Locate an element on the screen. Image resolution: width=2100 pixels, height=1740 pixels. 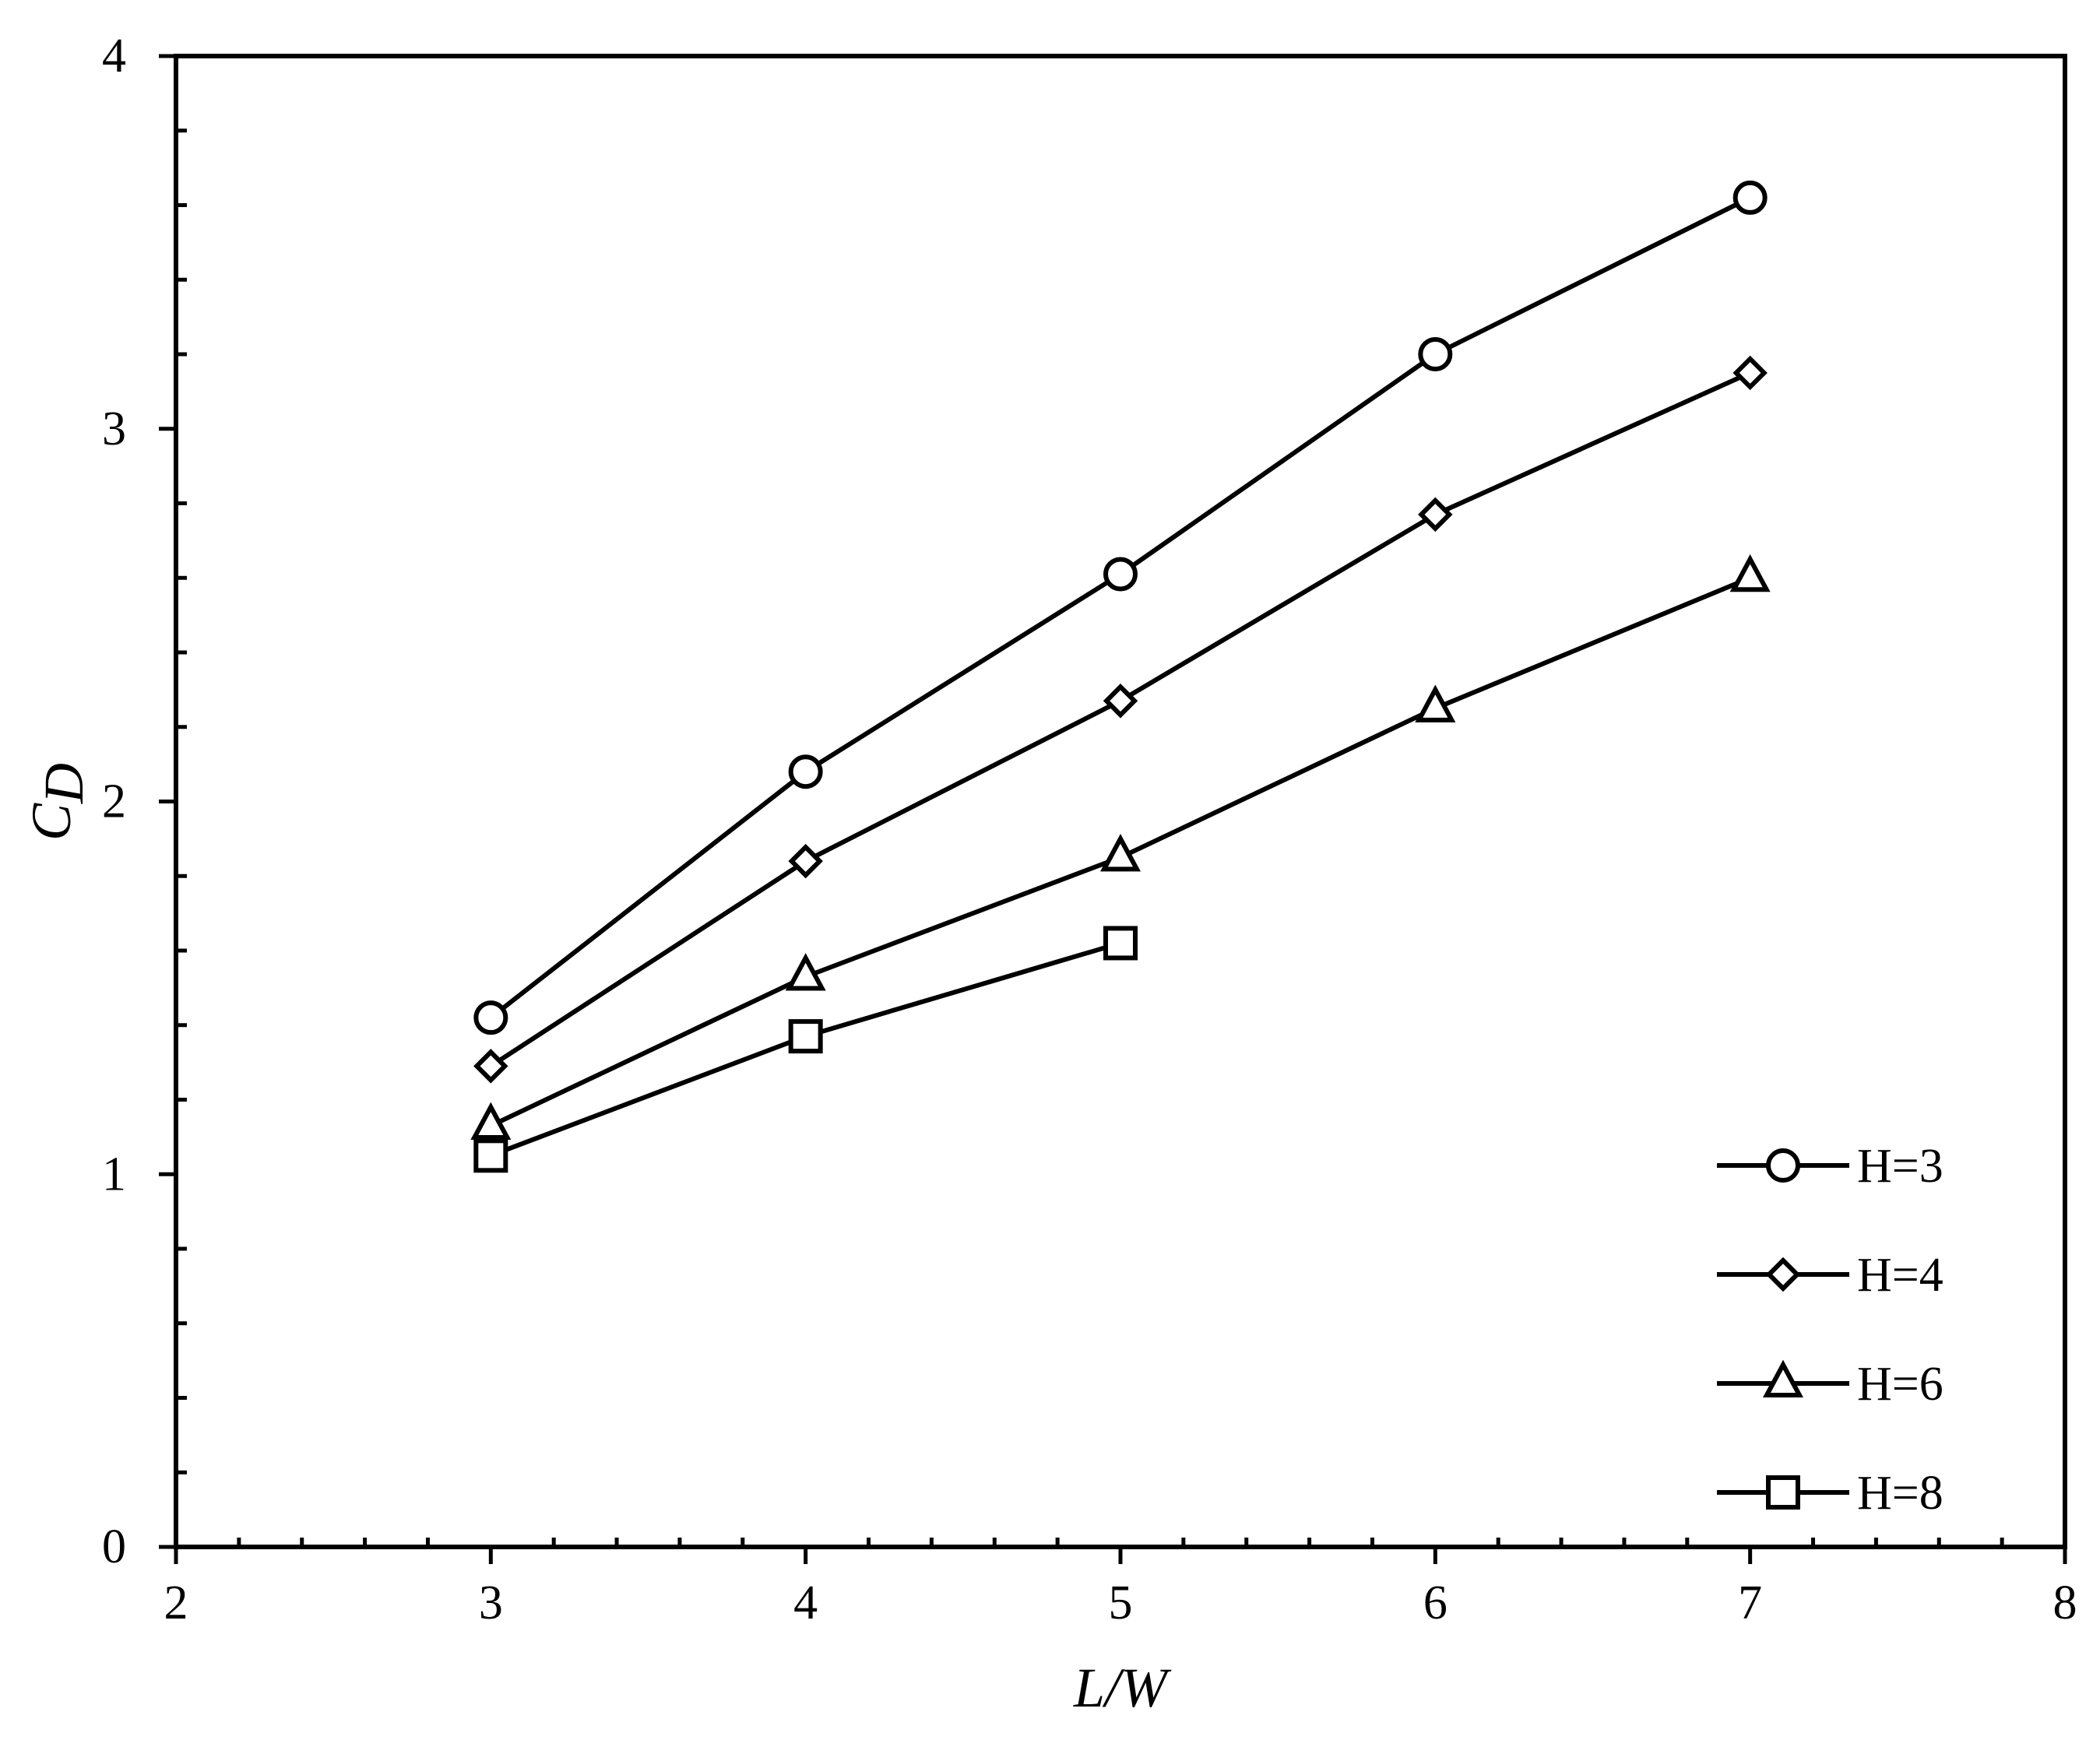
x-tick-label: 7 is located at coordinates (1750, 1603).